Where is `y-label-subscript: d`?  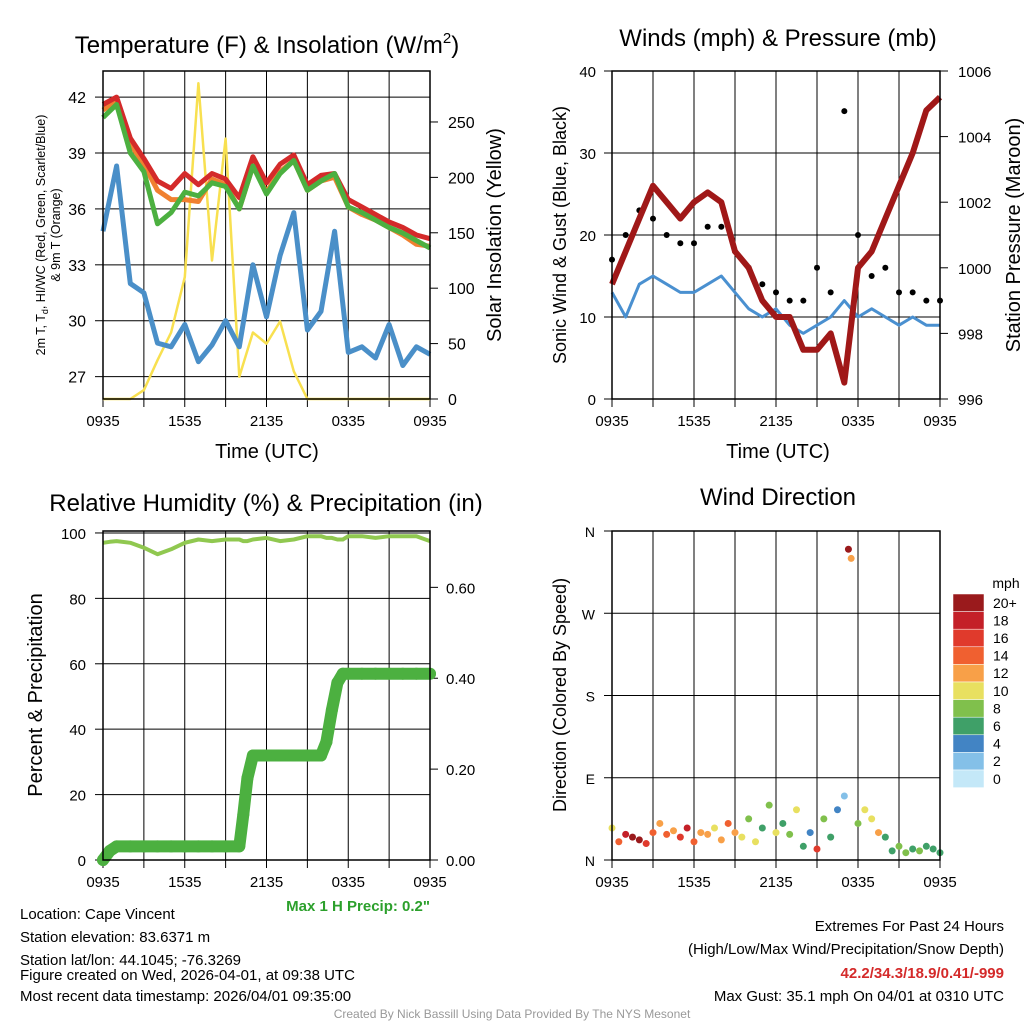
y-label-subscript: d is located at coordinates (45, 311).